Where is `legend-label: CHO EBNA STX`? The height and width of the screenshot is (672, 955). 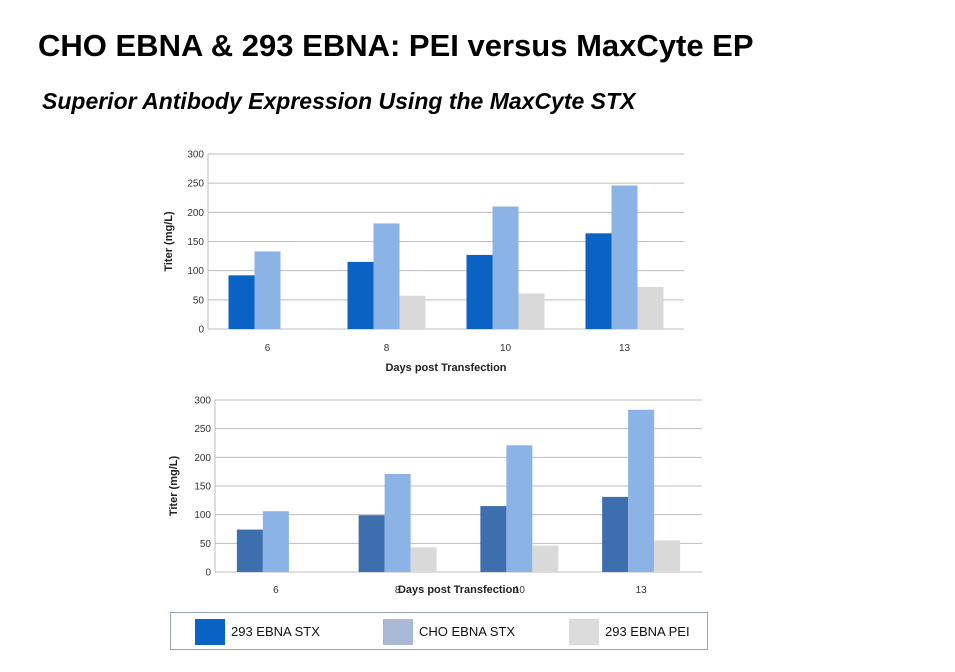 legend-label: CHO EBNA STX is located at coordinates (467, 631).